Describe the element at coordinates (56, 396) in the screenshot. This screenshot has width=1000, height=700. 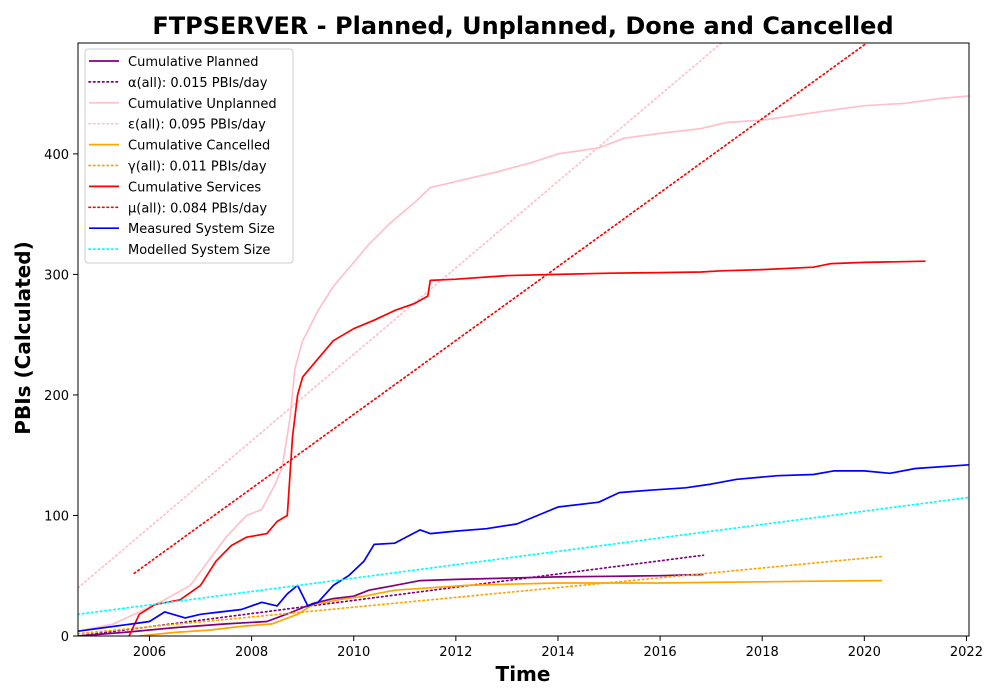
I see `y-tick-label: 200` at that location.